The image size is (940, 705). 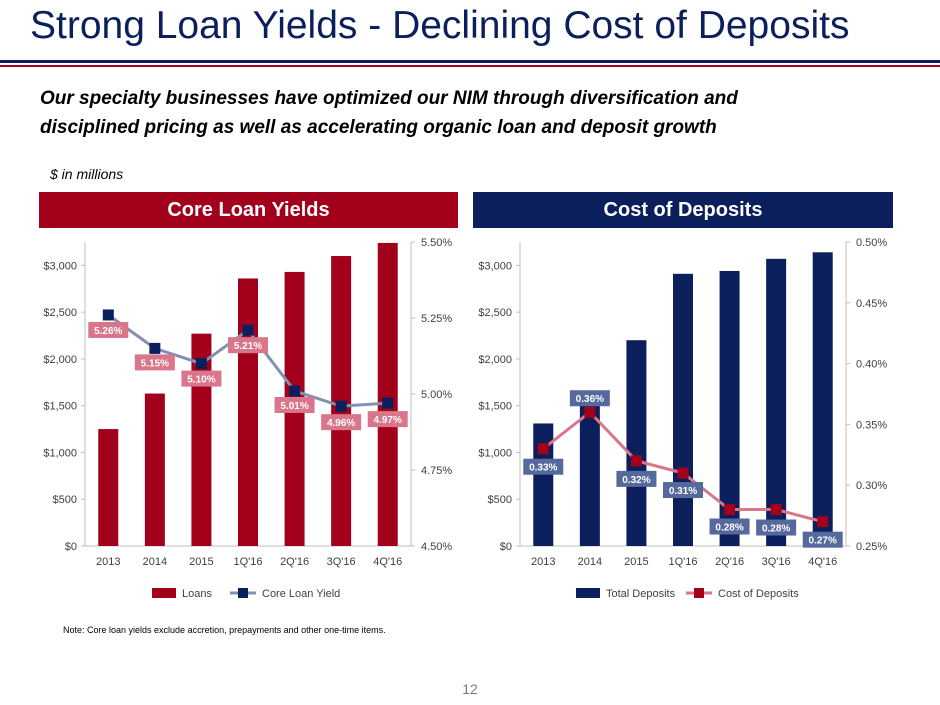 I want to click on data-label: 0.33%, so click(x=543, y=468).